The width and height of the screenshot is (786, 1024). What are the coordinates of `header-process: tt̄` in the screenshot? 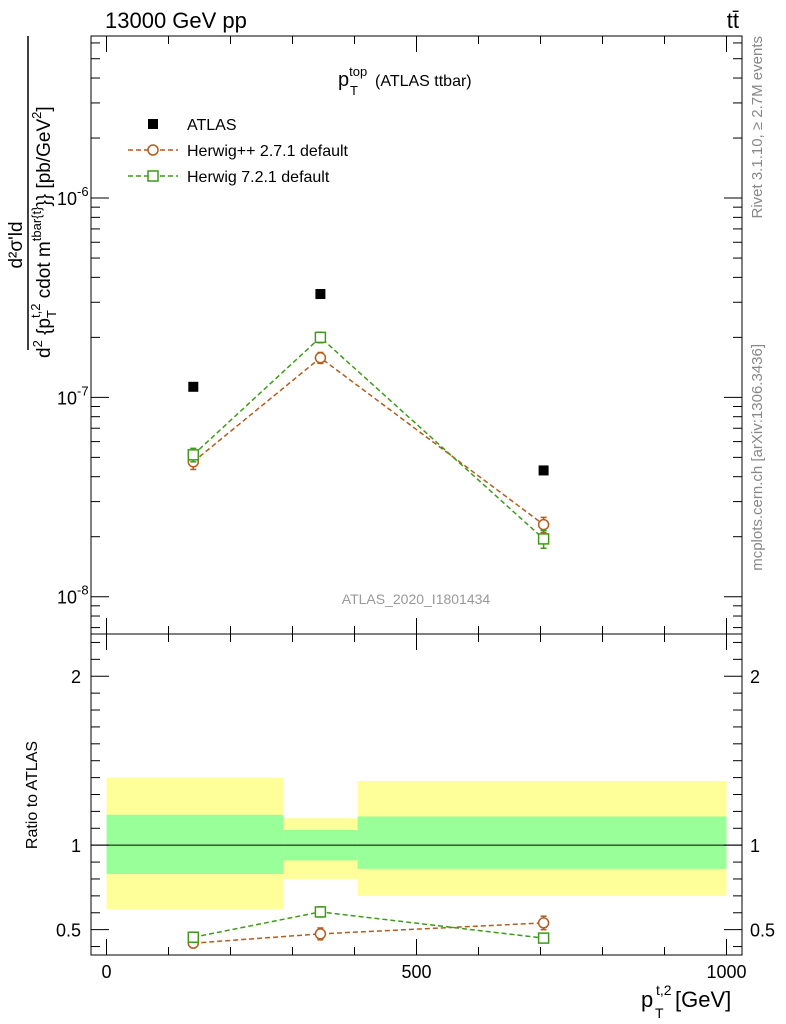 It's located at (733, 20).